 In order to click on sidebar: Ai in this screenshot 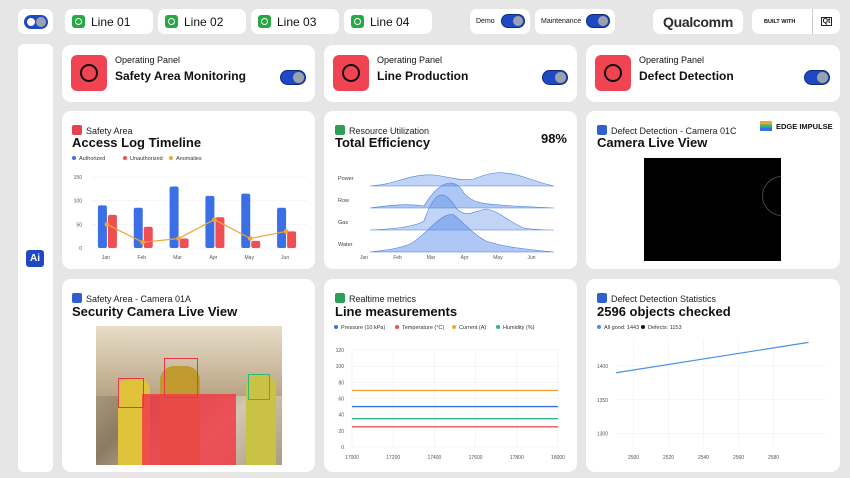, I will do `click(35, 258)`.